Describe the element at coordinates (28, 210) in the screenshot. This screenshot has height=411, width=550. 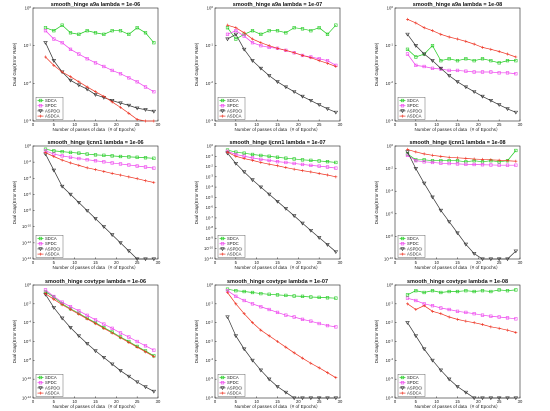
I see `y-tick-label: 10-8` at that location.